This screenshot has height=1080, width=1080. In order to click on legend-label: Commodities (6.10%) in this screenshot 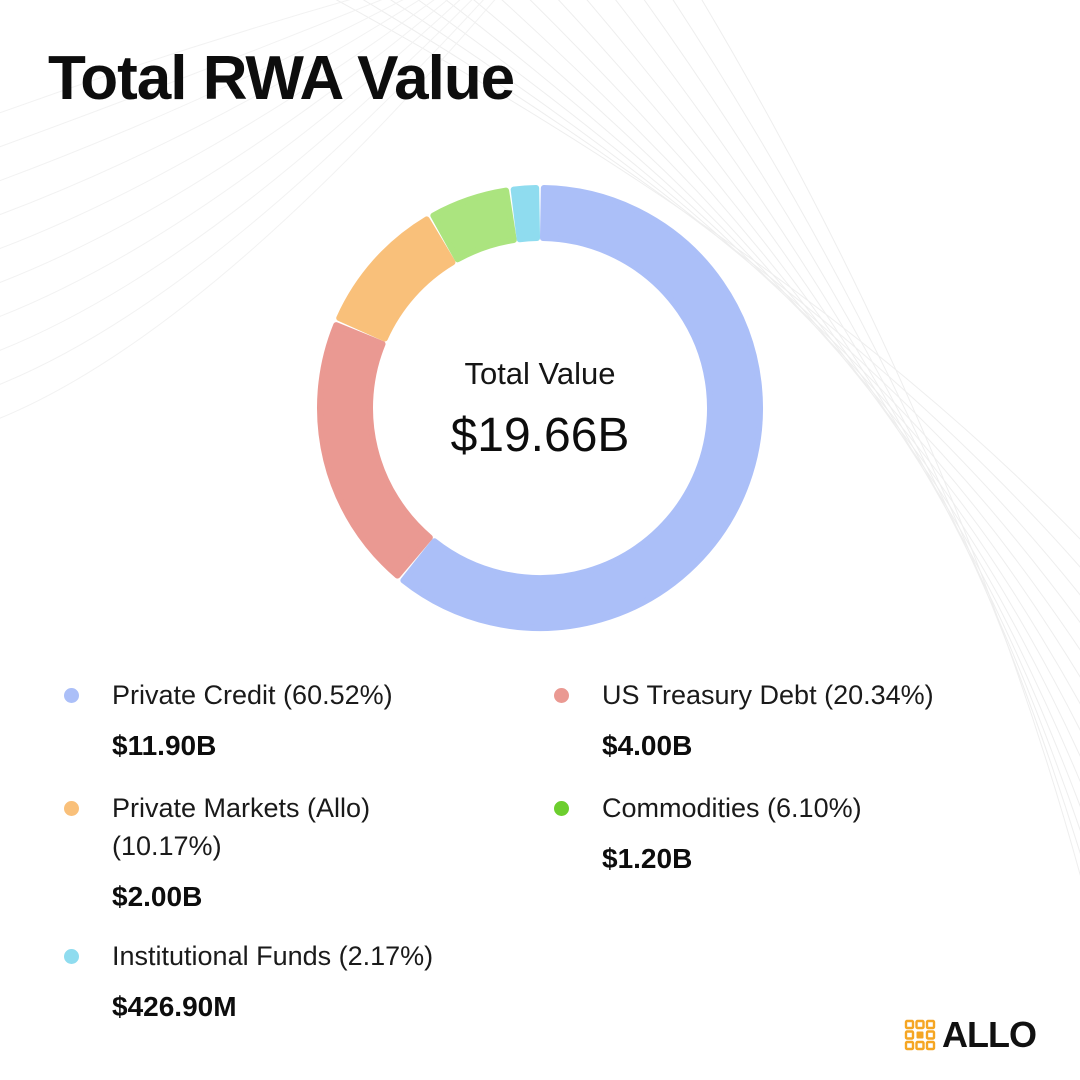, I will do `click(732, 808)`.